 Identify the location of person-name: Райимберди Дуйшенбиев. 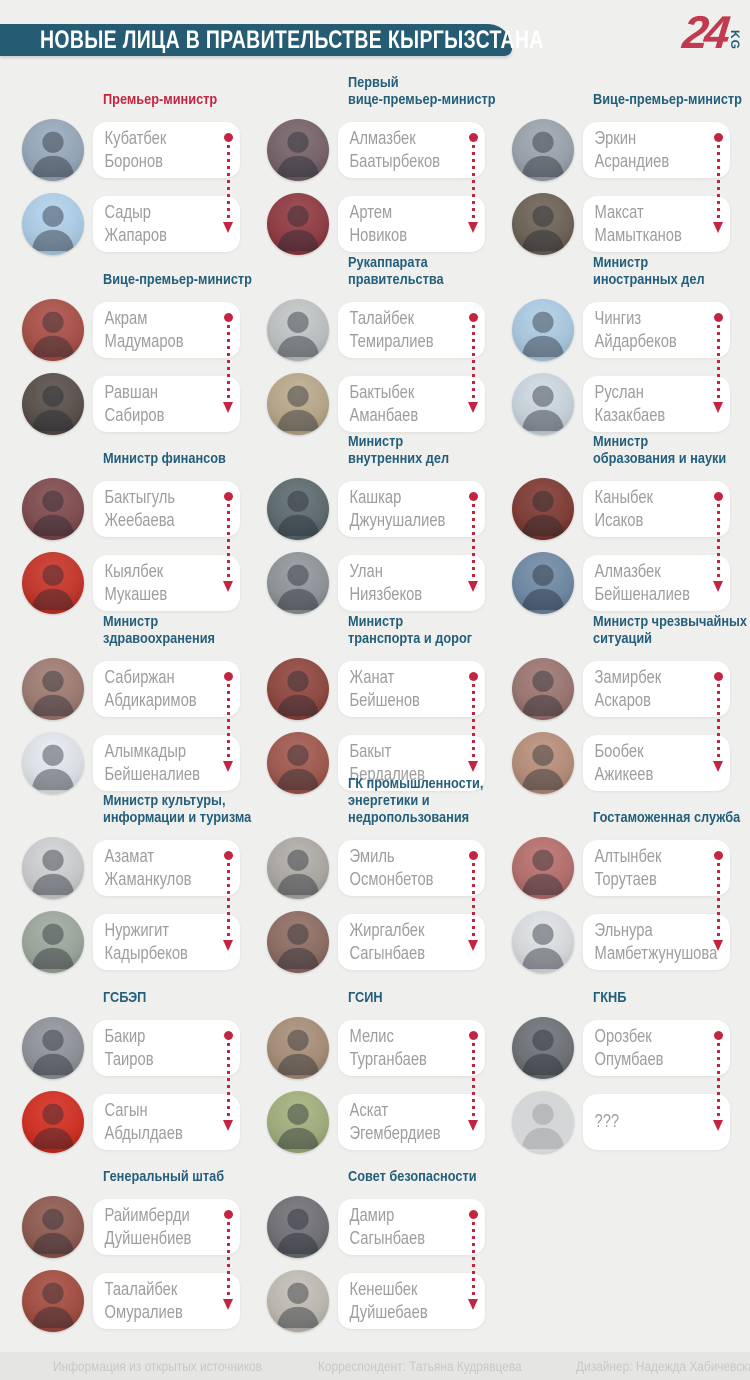
(148, 1226).